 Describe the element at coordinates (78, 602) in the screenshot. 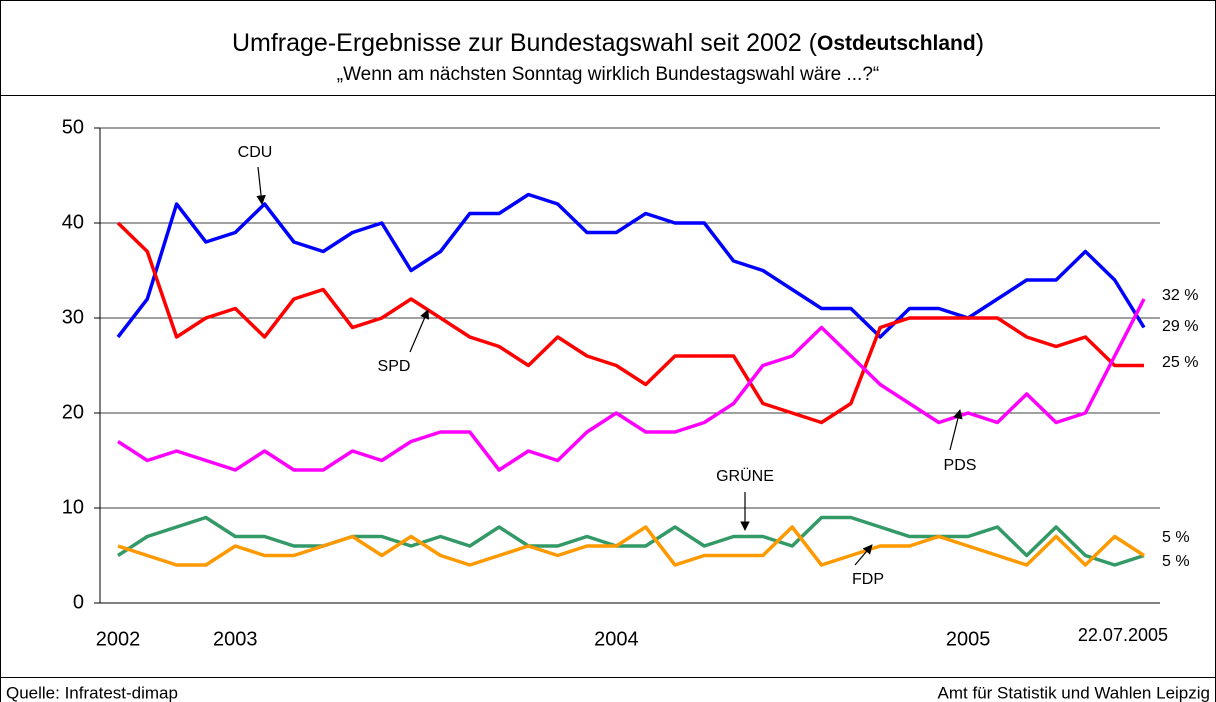

I see `y-tick-label: 0` at that location.